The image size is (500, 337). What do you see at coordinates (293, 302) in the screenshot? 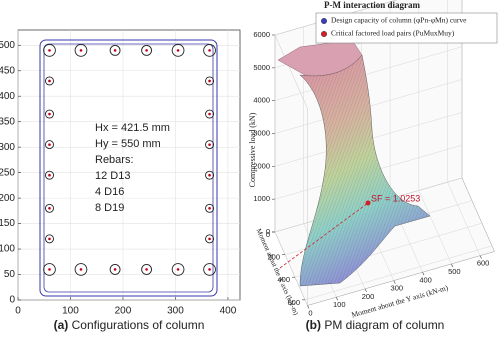
I see `x-tick-label: 600` at bounding box center [293, 302].